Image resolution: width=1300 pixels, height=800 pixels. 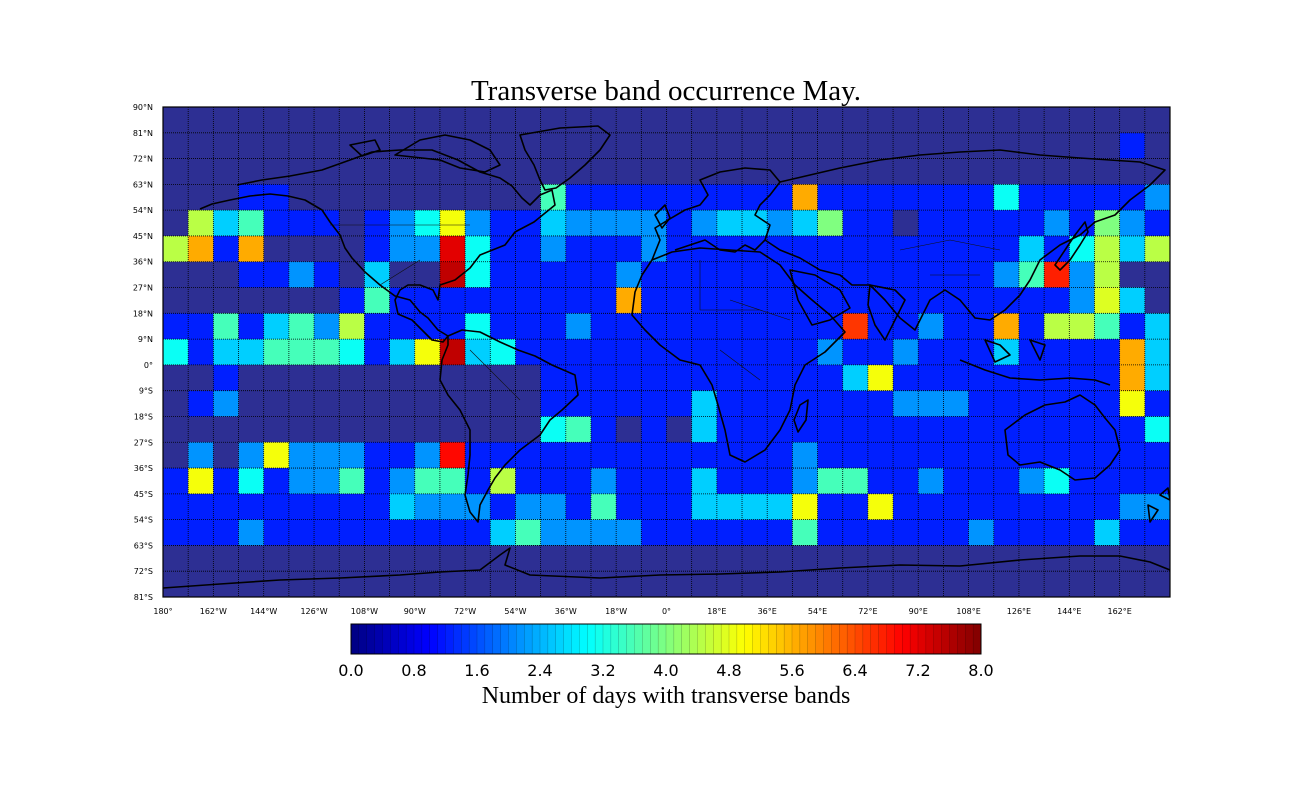 What do you see at coordinates (143, 416) in the screenshot?
I see `latitude-tick-label: 18°S` at bounding box center [143, 416].